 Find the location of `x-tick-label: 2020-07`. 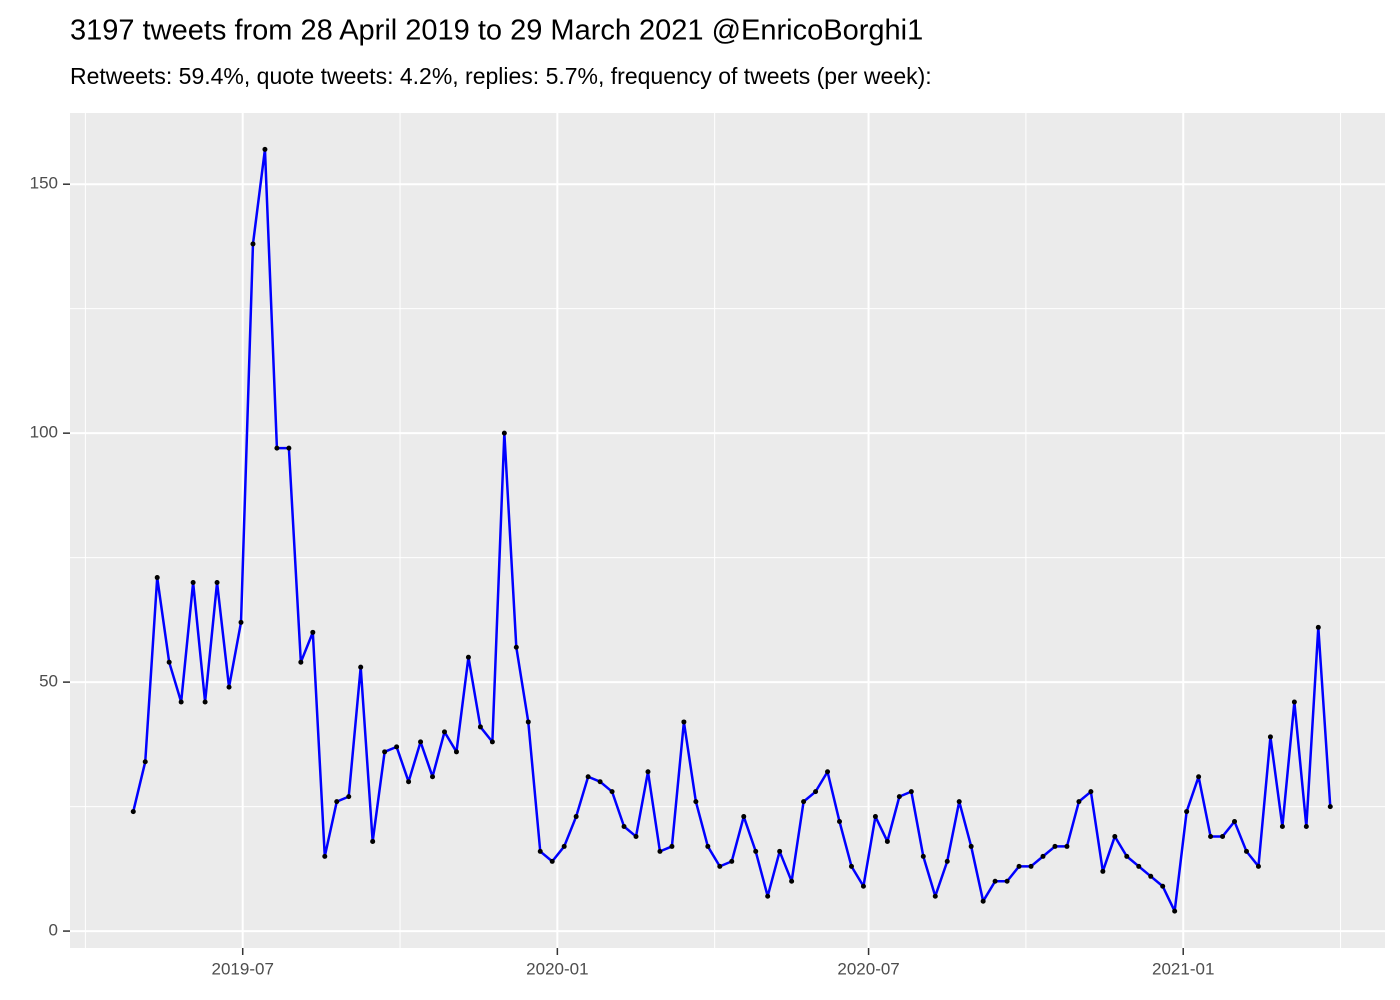

x-tick-label: 2020-07 is located at coordinates (868, 968).